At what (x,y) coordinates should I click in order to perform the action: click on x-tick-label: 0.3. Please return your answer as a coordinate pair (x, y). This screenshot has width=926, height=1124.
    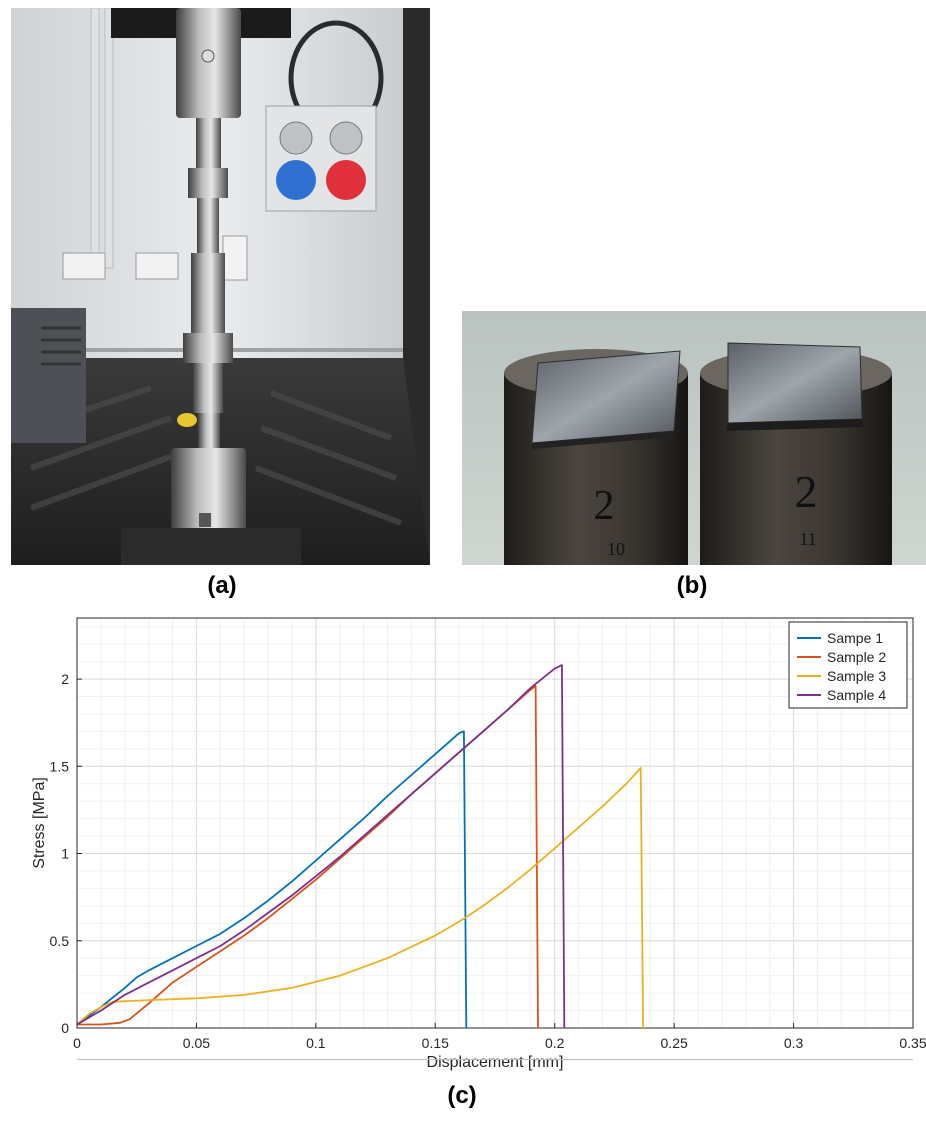
    Looking at the image, I should click on (794, 1043).